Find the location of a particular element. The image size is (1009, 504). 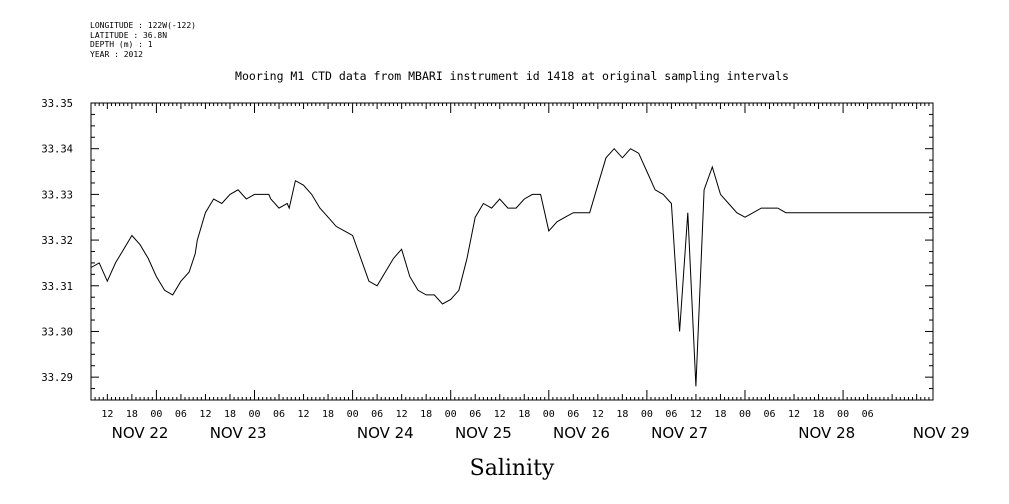

latitude-text: LATITUDE : 36.8N is located at coordinates (129, 35).